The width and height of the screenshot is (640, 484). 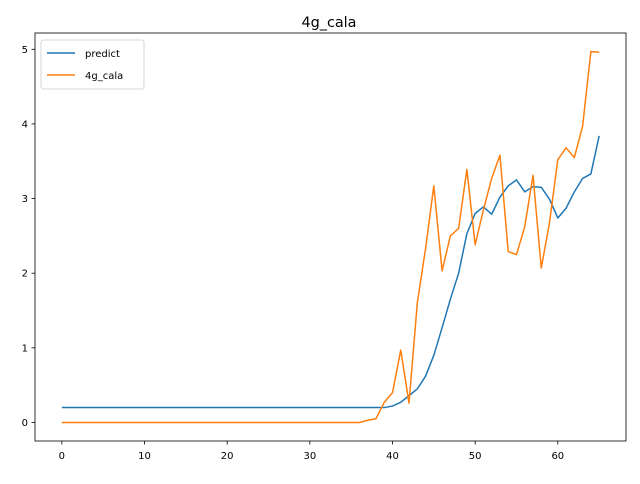 What do you see at coordinates (557, 456) in the screenshot?
I see `x-tick-label: 60` at bounding box center [557, 456].